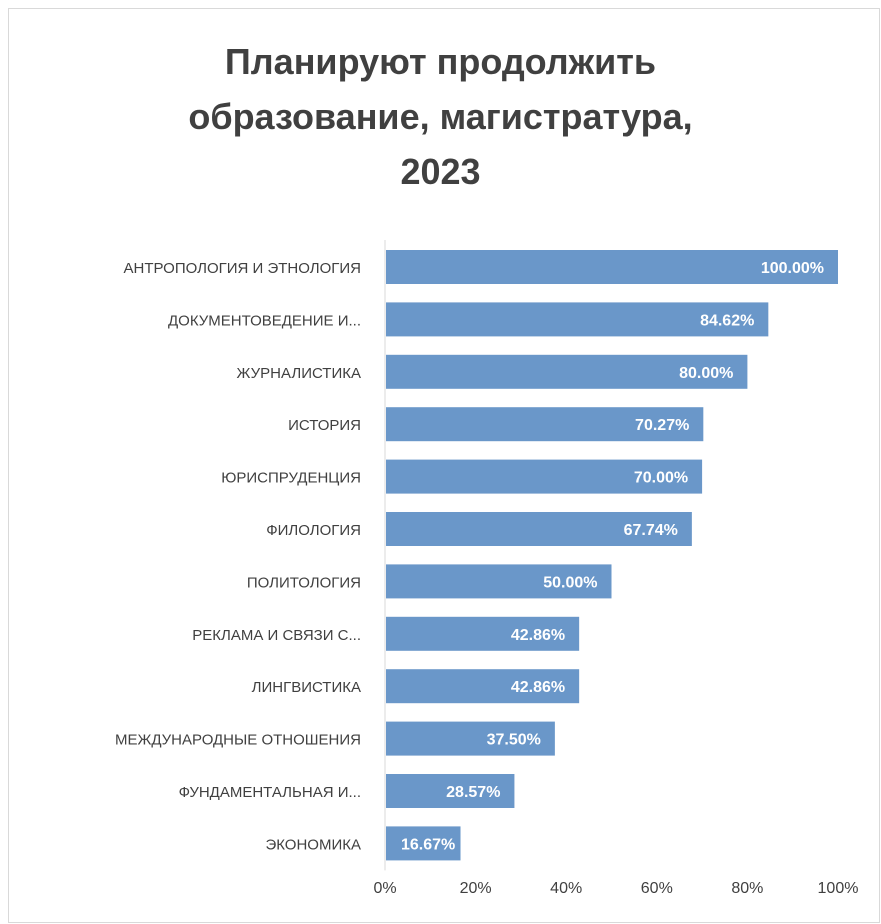 The image size is (881, 924). I want to click on chart-title-line: образование, магистратура,, so click(440, 116).